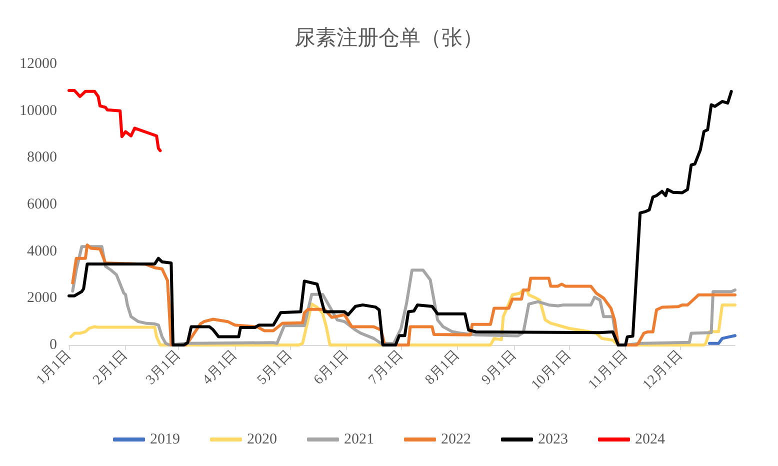  Describe the element at coordinates (456, 440) in the screenshot. I see `legend-label: 2022` at that location.